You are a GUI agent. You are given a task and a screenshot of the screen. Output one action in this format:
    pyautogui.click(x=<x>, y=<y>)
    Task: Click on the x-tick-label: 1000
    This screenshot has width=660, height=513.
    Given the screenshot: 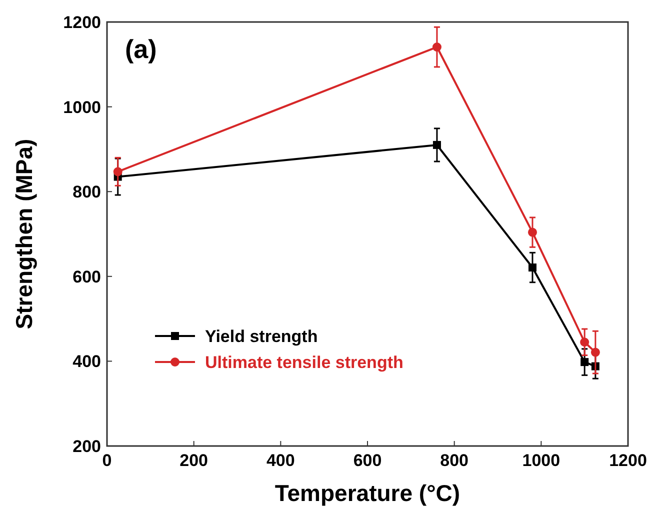 What is the action you would take?
    pyautogui.click(x=541, y=460)
    